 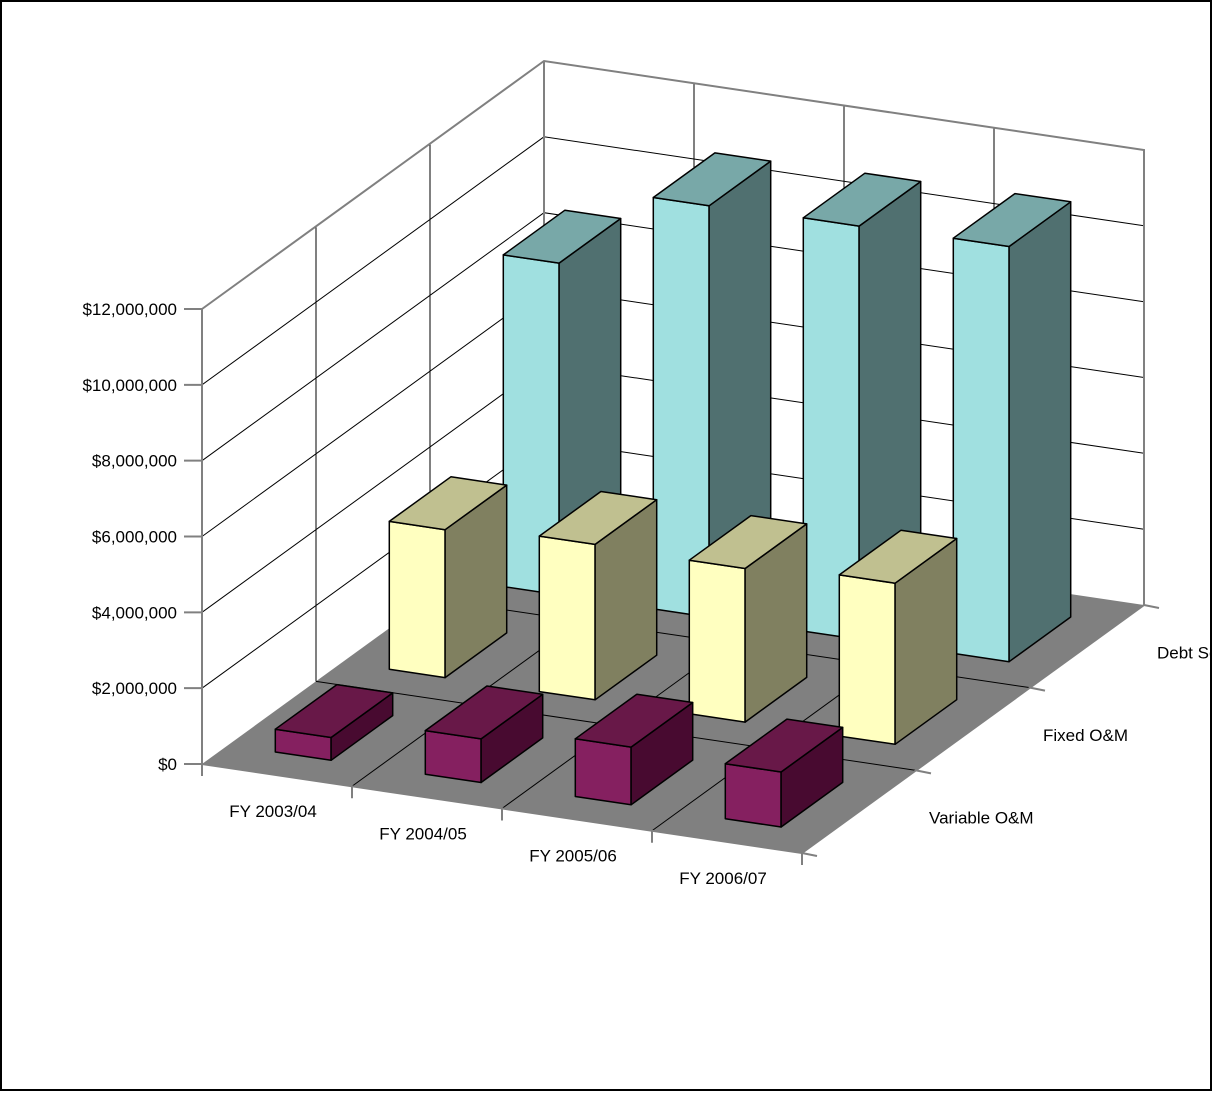 I want to click on value-axis-label: $8,000,000, so click(x=134, y=461).